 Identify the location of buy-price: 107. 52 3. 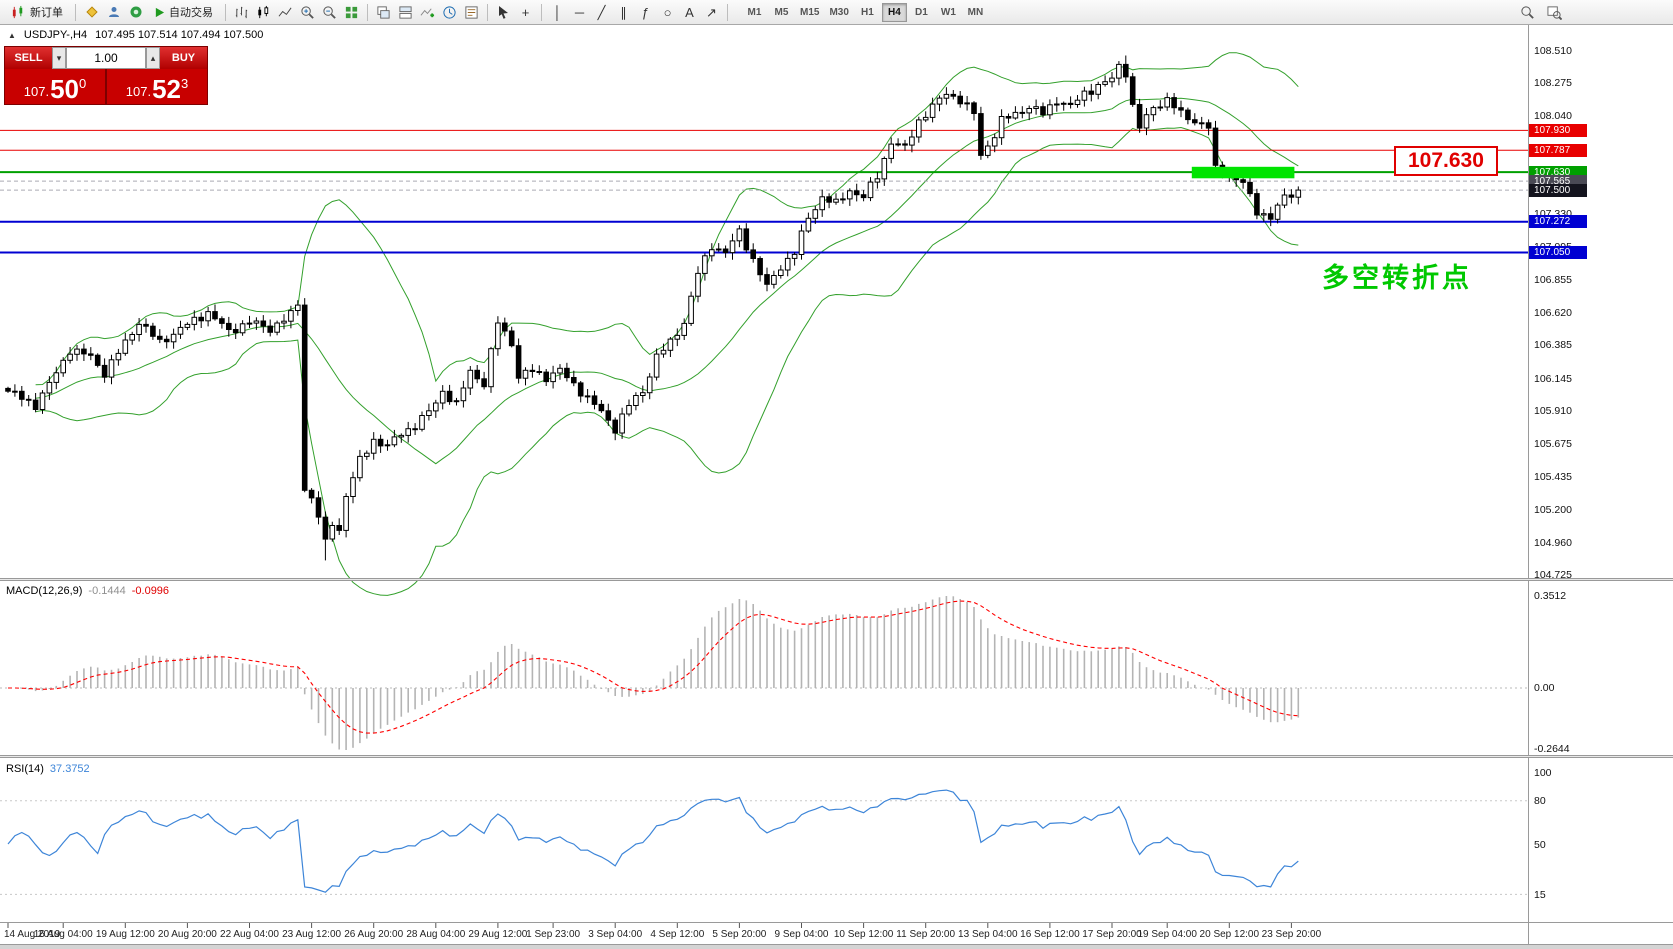
(157, 86).